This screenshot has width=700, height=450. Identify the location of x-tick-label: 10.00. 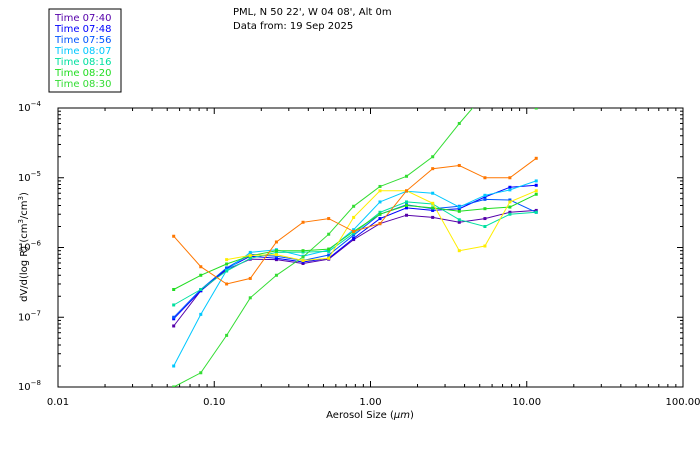
(526, 402).